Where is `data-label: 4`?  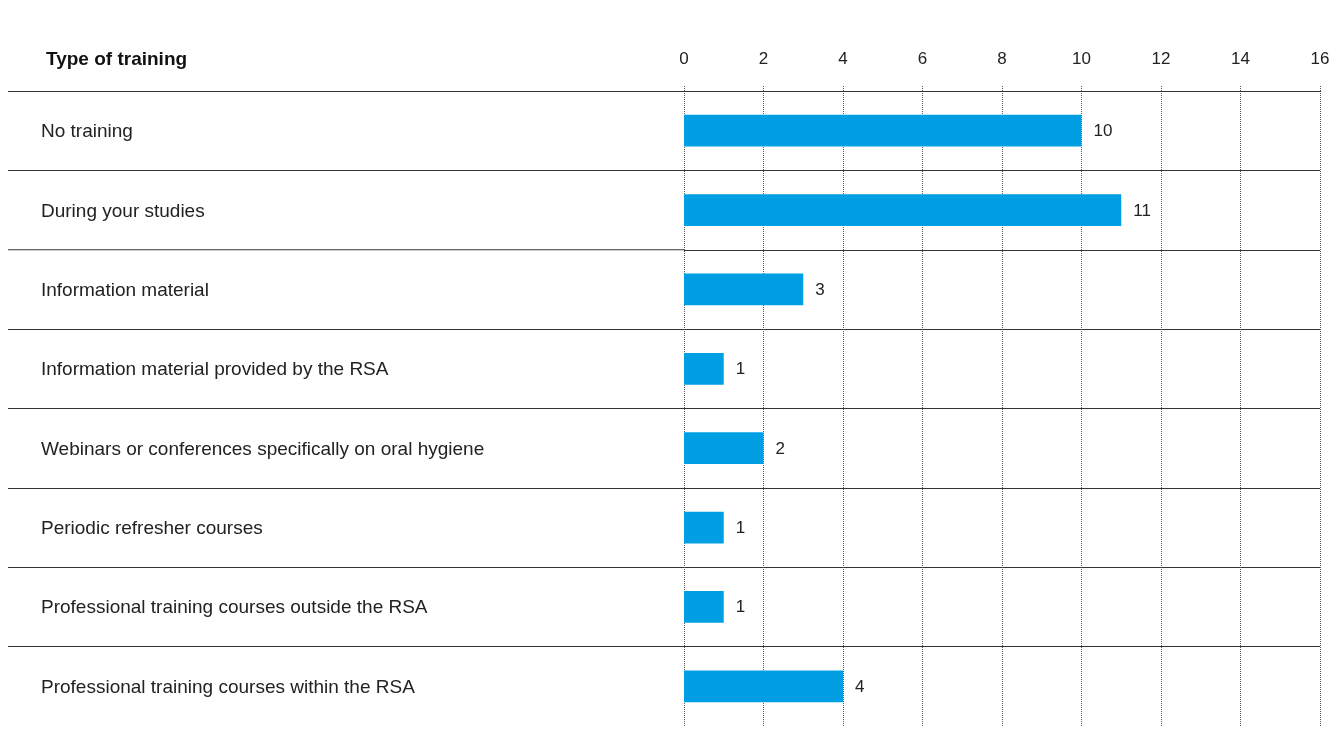 data-label: 4 is located at coordinates (860, 686).